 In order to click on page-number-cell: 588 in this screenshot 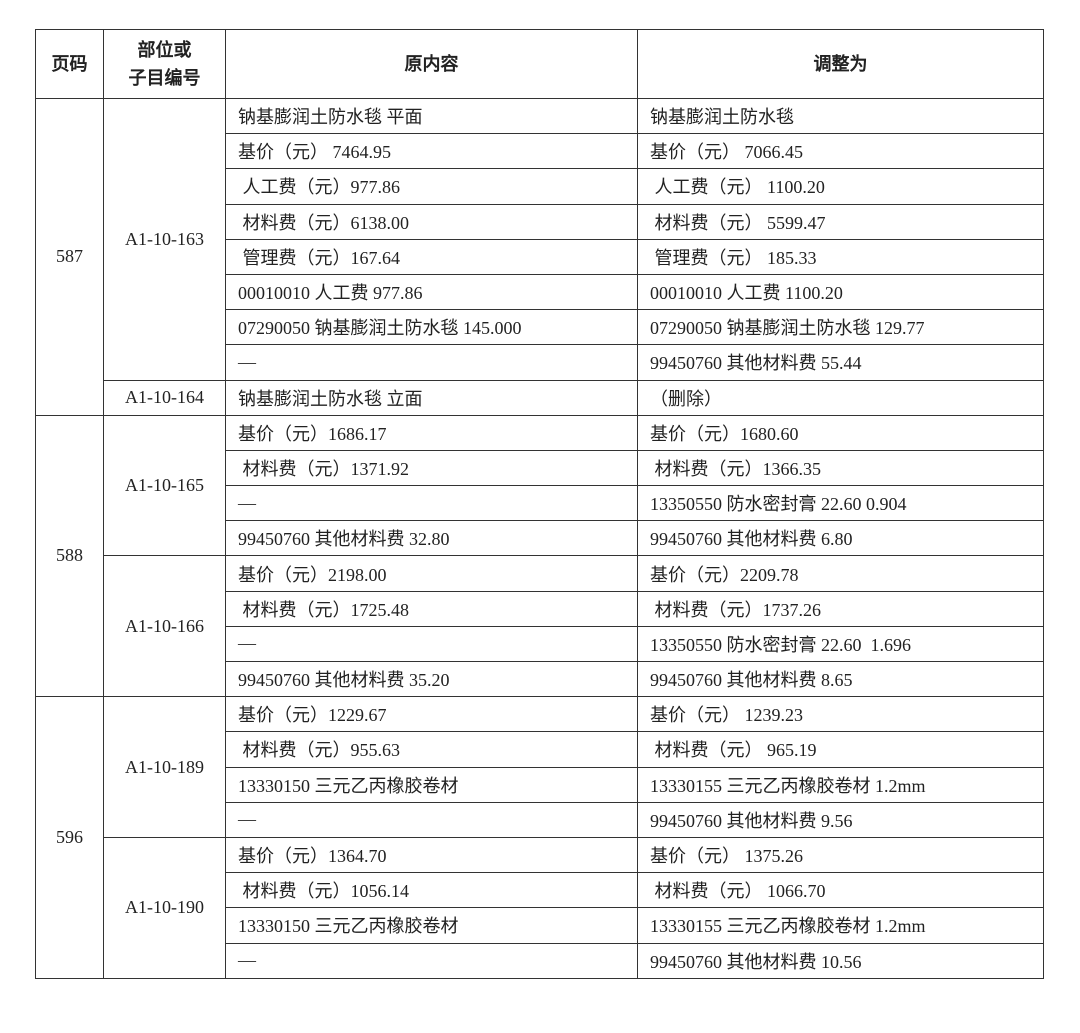, I will do `click(69, 556)`.